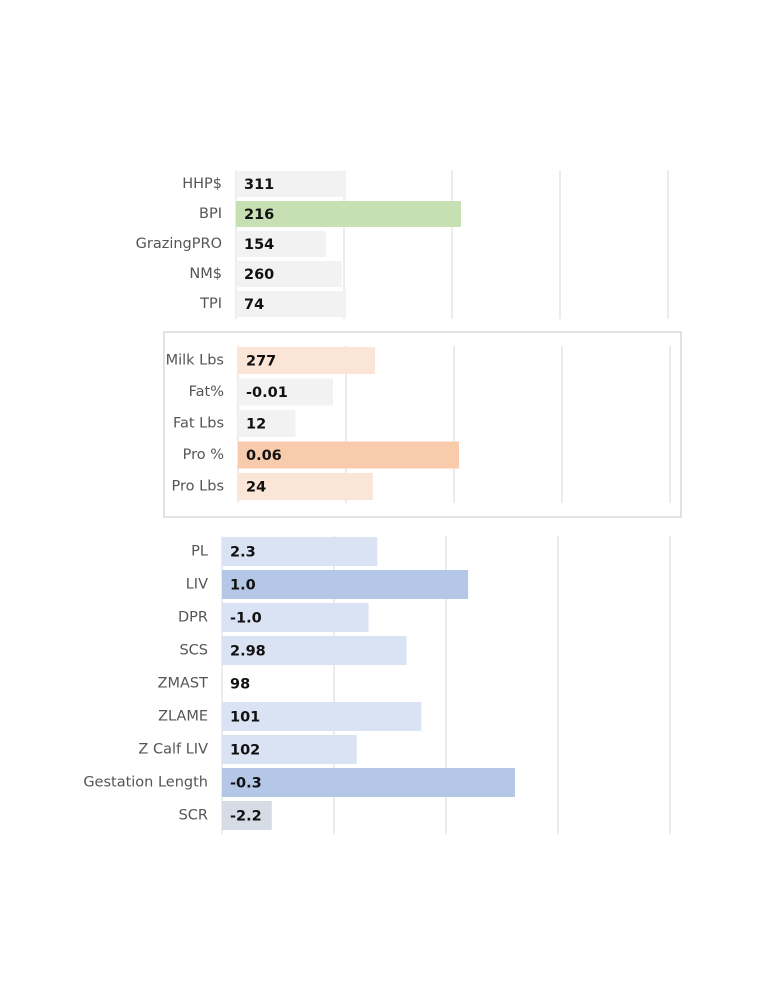  Describe the element at coordinates (246, 784) in the screenshot. I see `value-label: -0.3` at that location.